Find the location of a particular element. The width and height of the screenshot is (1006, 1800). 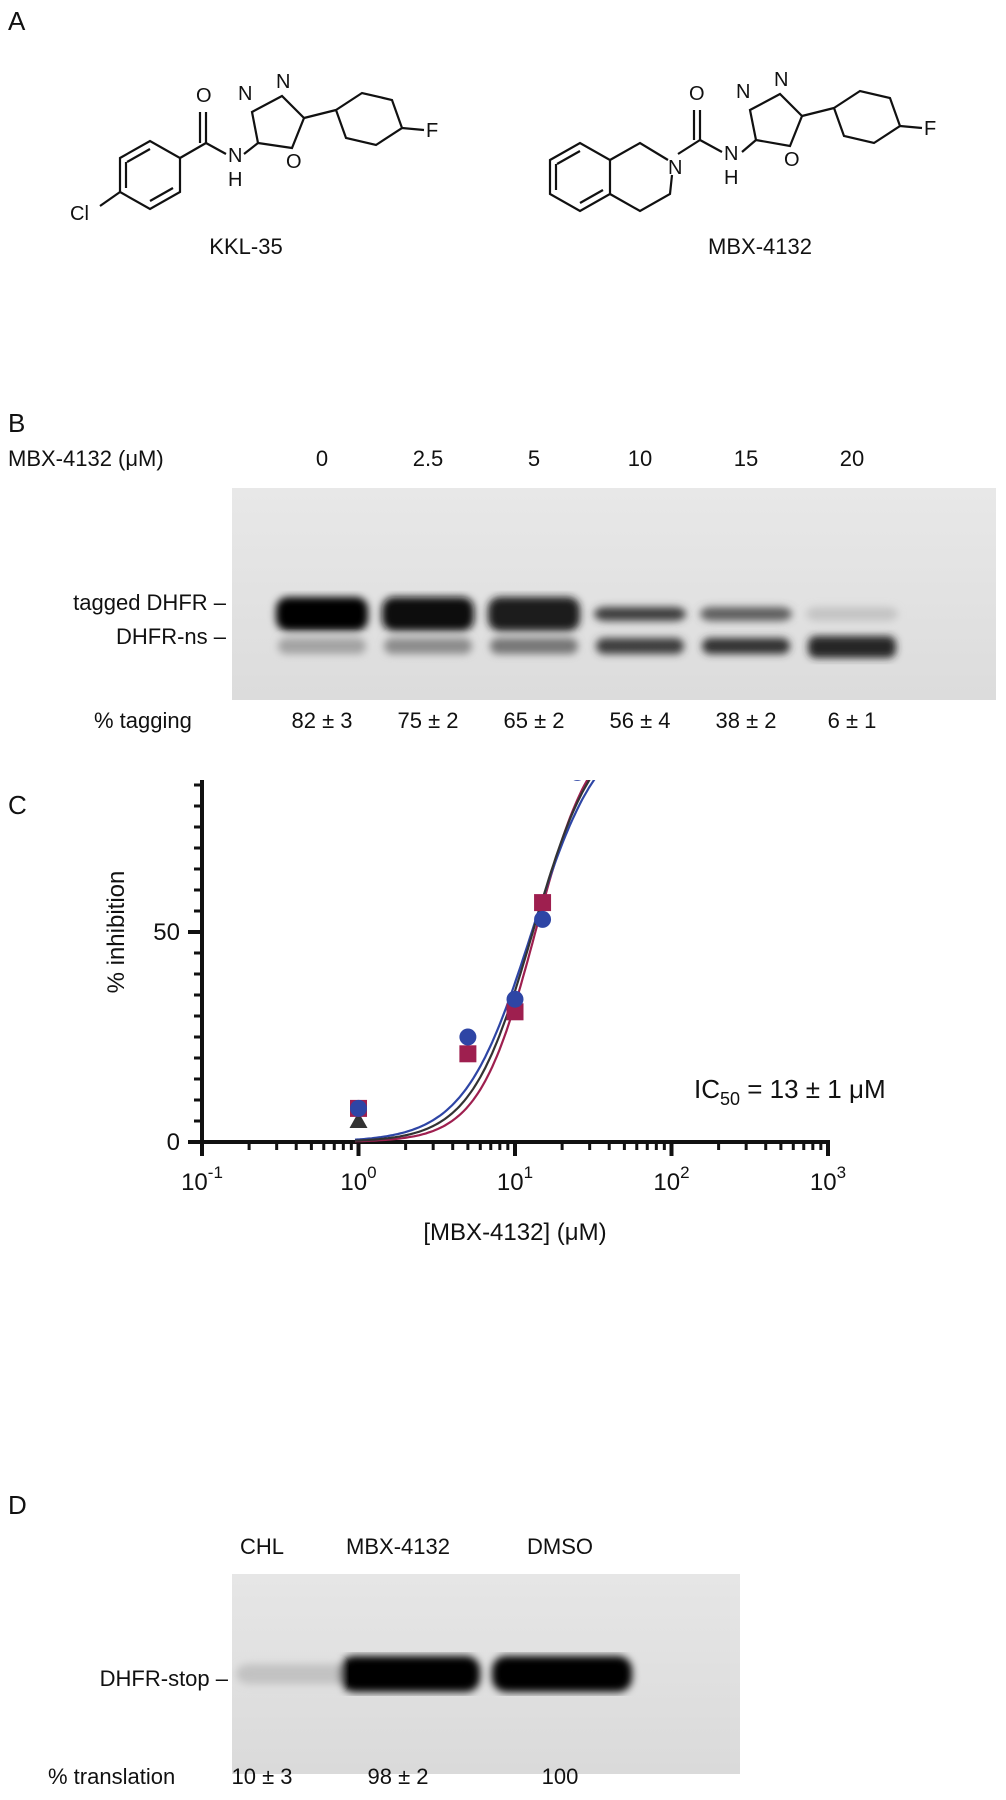

gel-bands-d is located at coordinates (434, 1674).